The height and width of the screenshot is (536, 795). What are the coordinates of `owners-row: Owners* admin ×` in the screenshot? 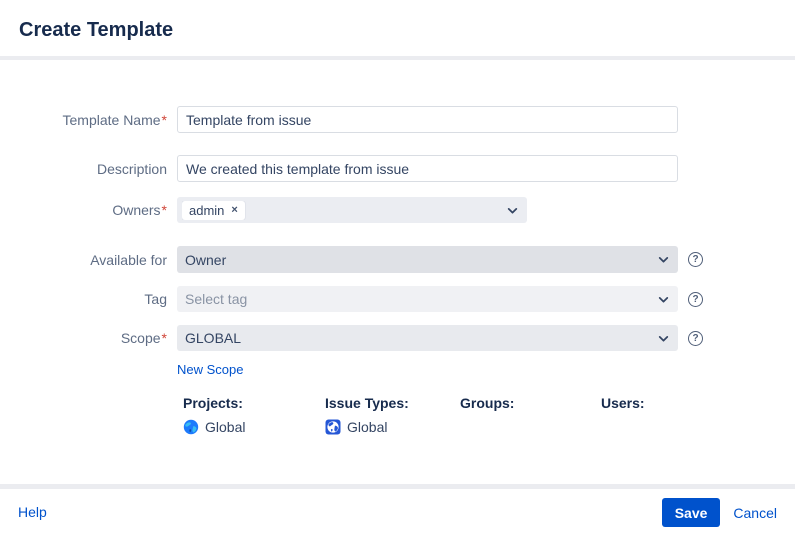 It's located at (397, 210).